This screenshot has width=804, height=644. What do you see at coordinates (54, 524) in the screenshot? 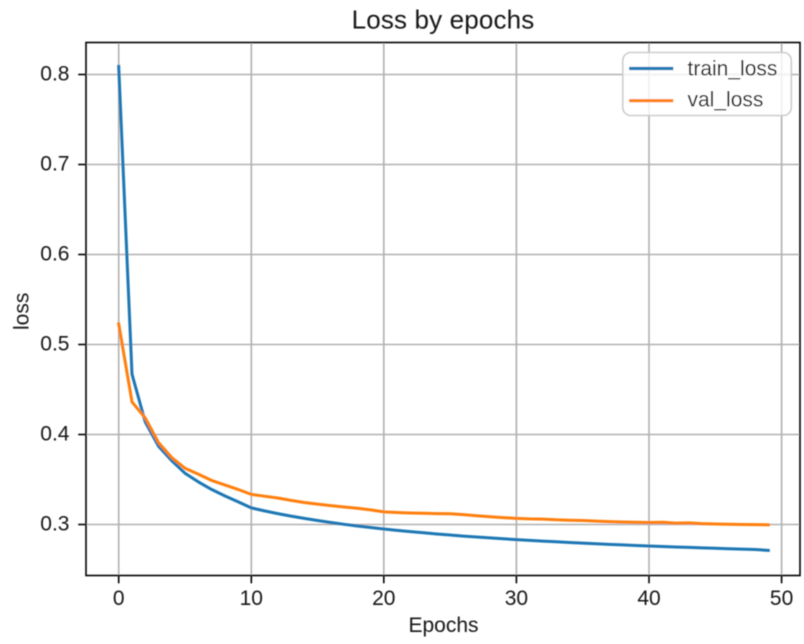
I see `svg-text: 0.3` at bounding box center [54, 524].